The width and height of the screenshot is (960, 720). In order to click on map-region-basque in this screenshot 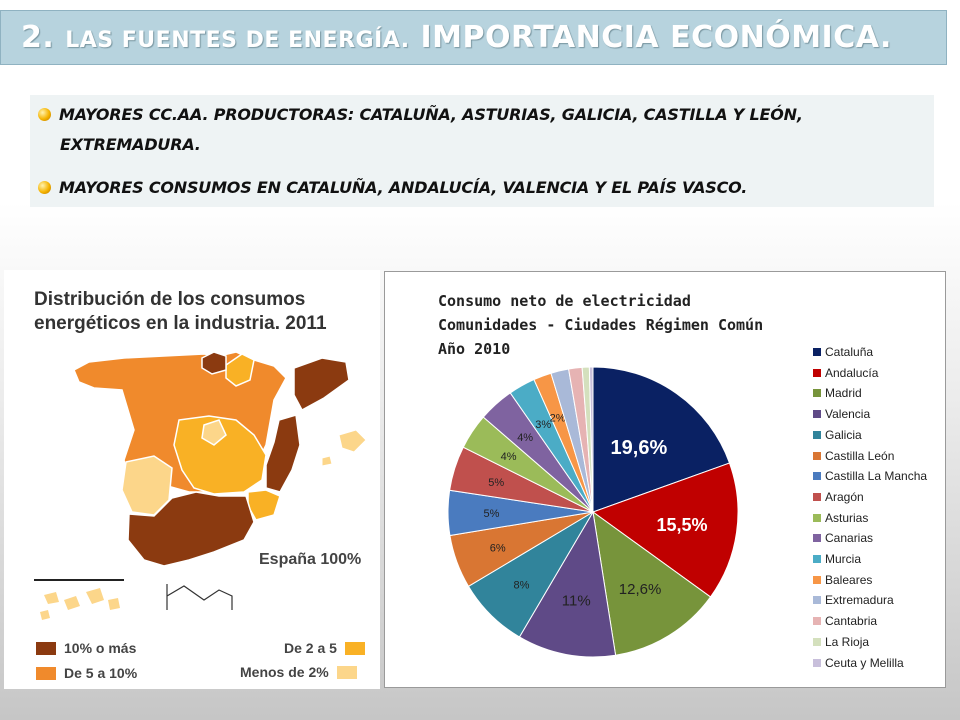, I will do `click(214, 363)`.